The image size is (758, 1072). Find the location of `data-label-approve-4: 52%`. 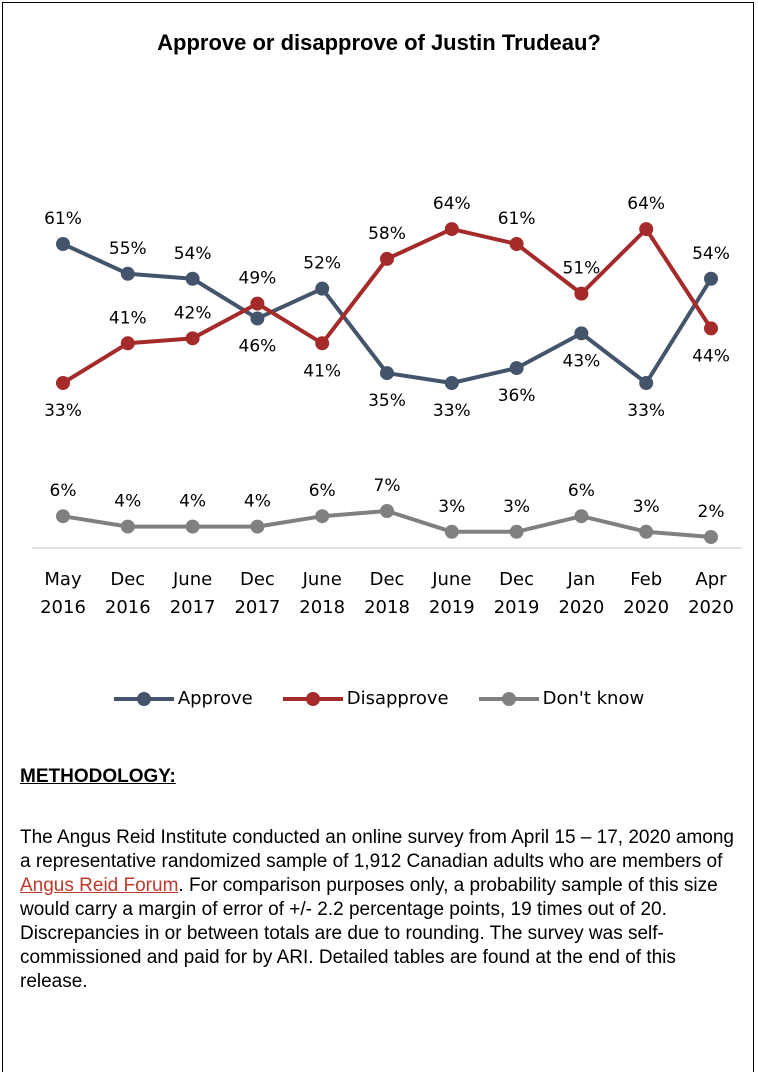

data-label-approve-4: 52% is located at coordinates (322, 264).